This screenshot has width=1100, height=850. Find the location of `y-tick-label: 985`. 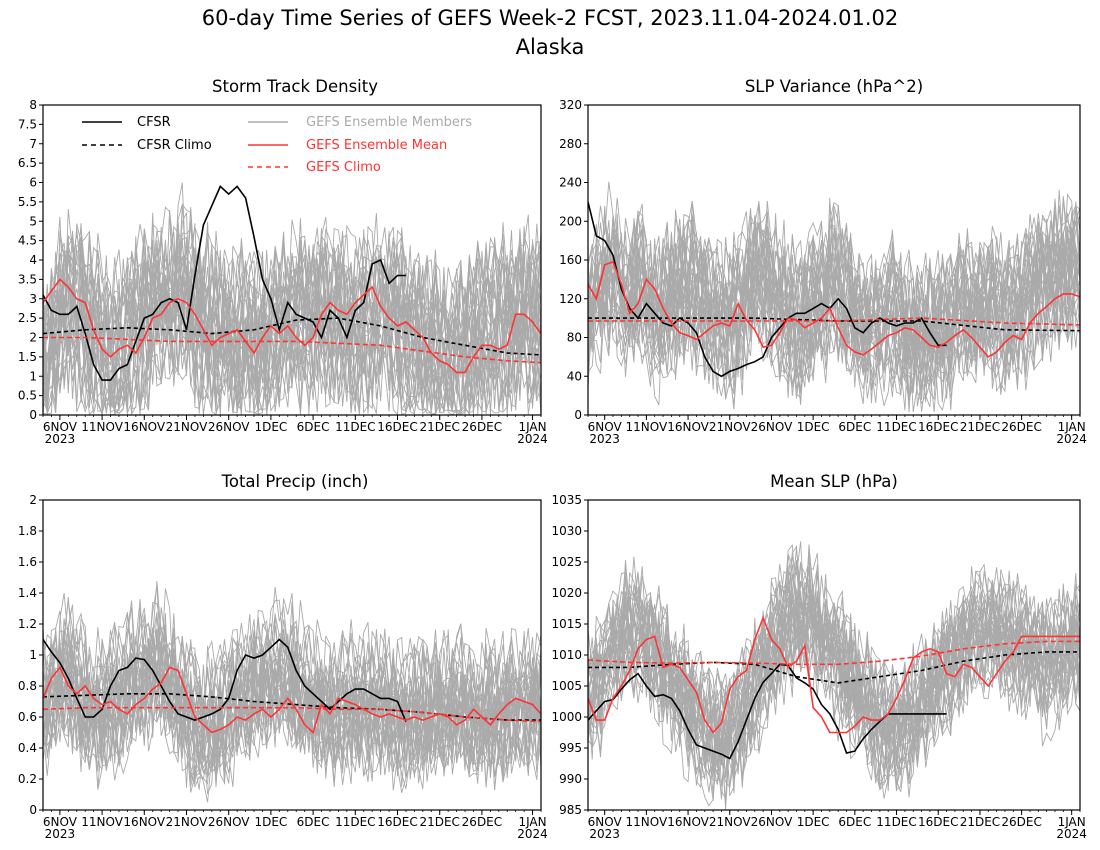

y-tick-label: 985 is located at coordinates (570, 810).